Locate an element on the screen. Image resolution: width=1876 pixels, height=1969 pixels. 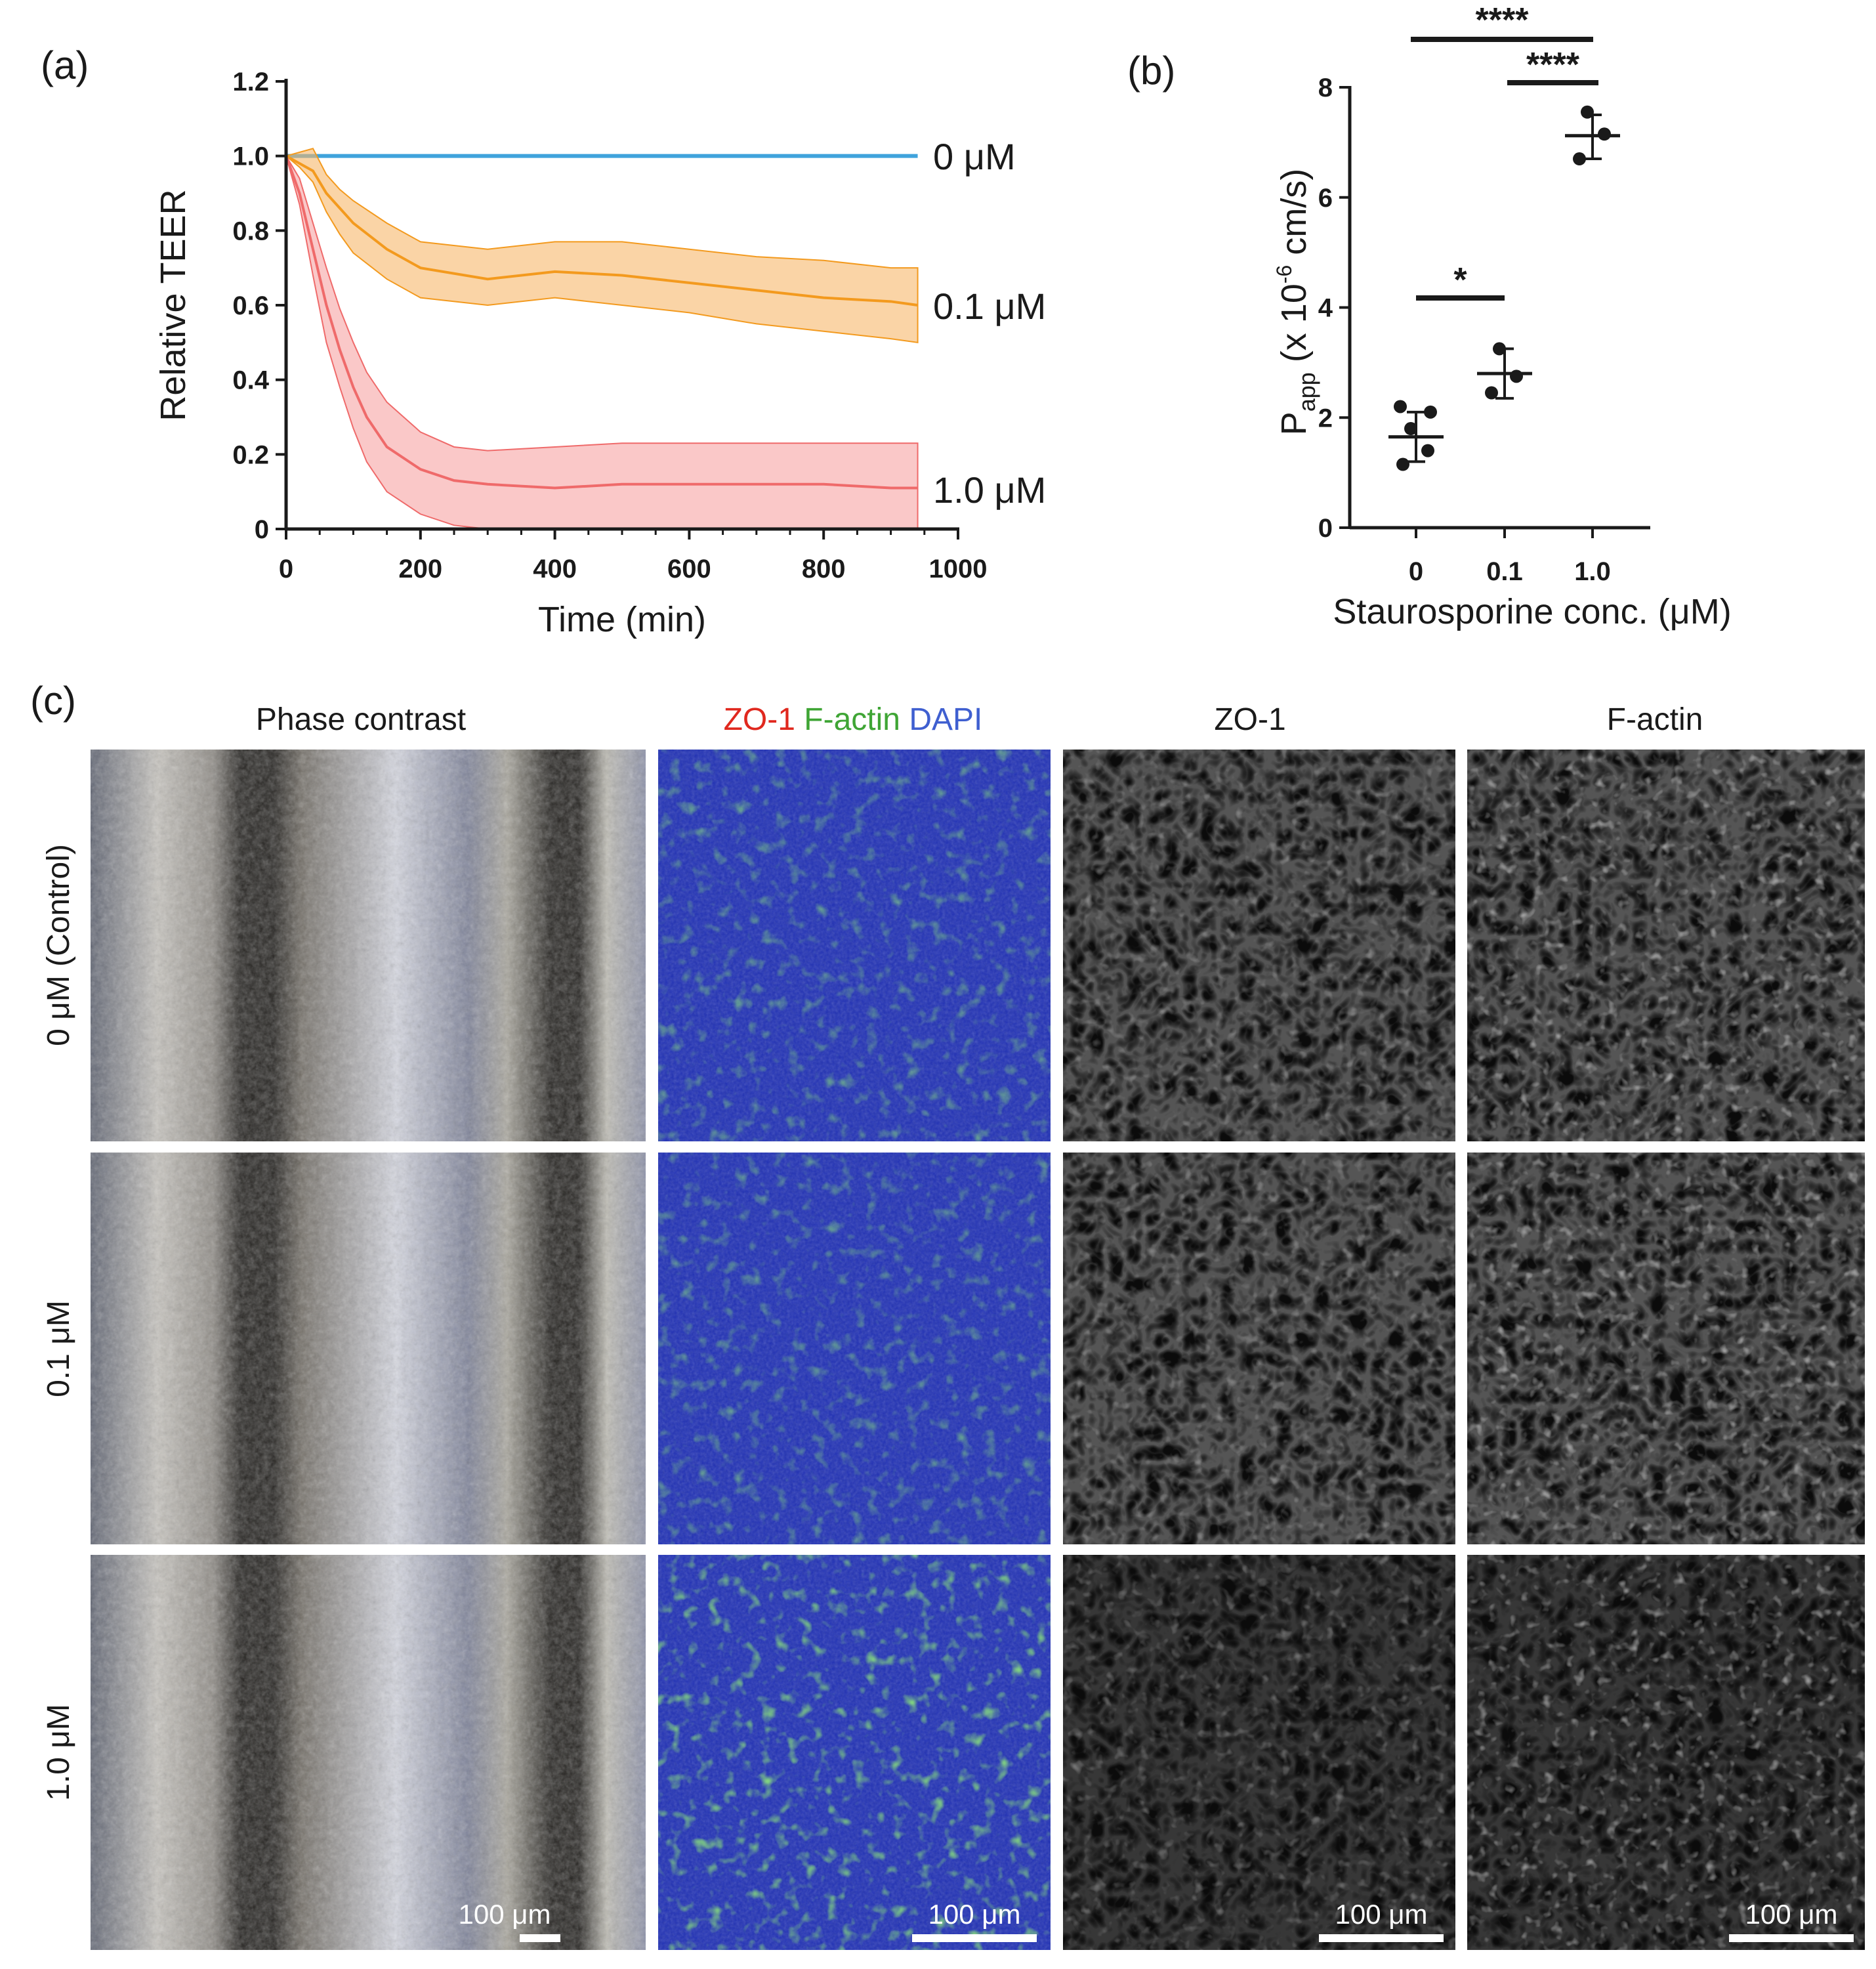
label-0uM: 0 μM is located at coordinates (974, 156).